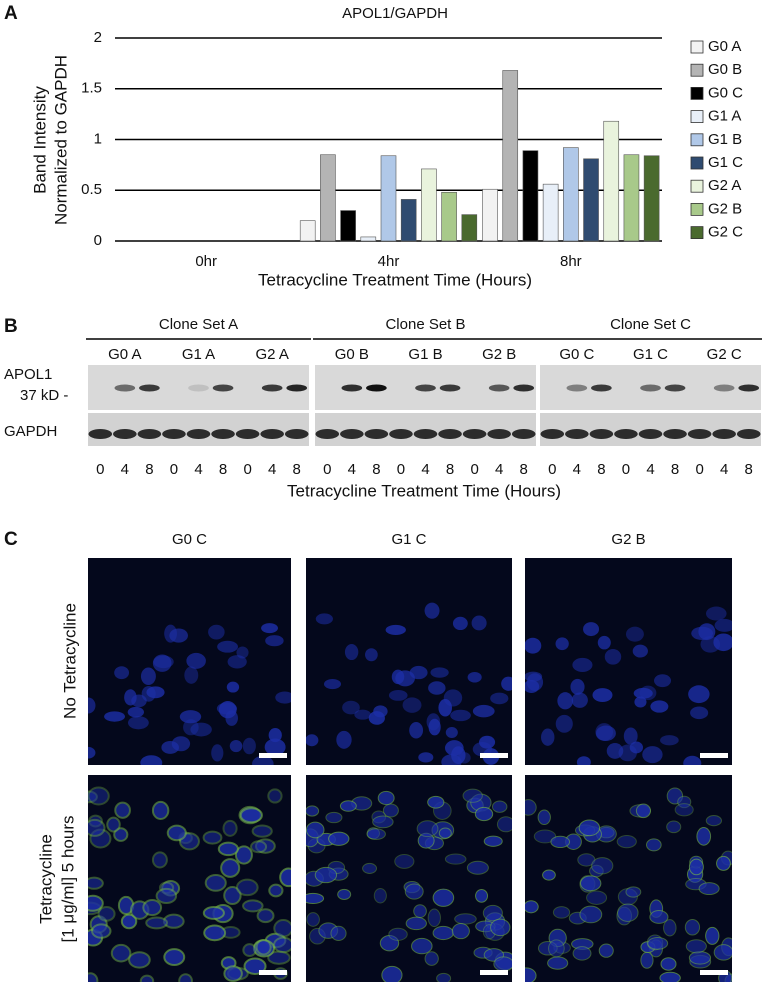 The height and width of the screenshot is (983, 762). What do you see at coordinates (11, 13) in the screenshot?
I see `panel-label: A` at bounding box center [11, 13].